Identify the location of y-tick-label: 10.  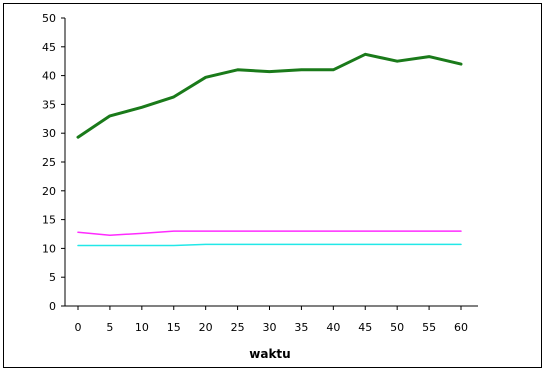
(49, 248).